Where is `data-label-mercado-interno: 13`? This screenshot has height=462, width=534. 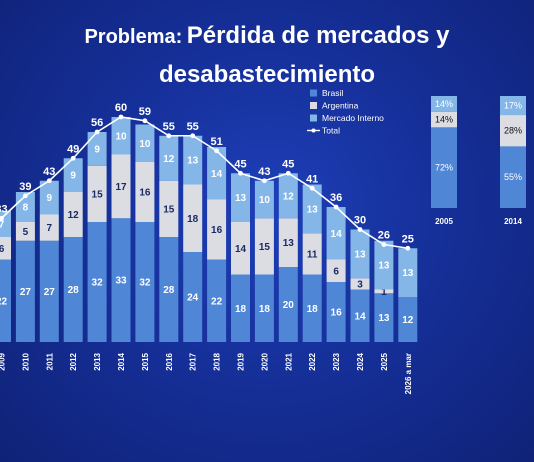
data-label-mercado-interno: 13 is located at coordinates (241, 198).